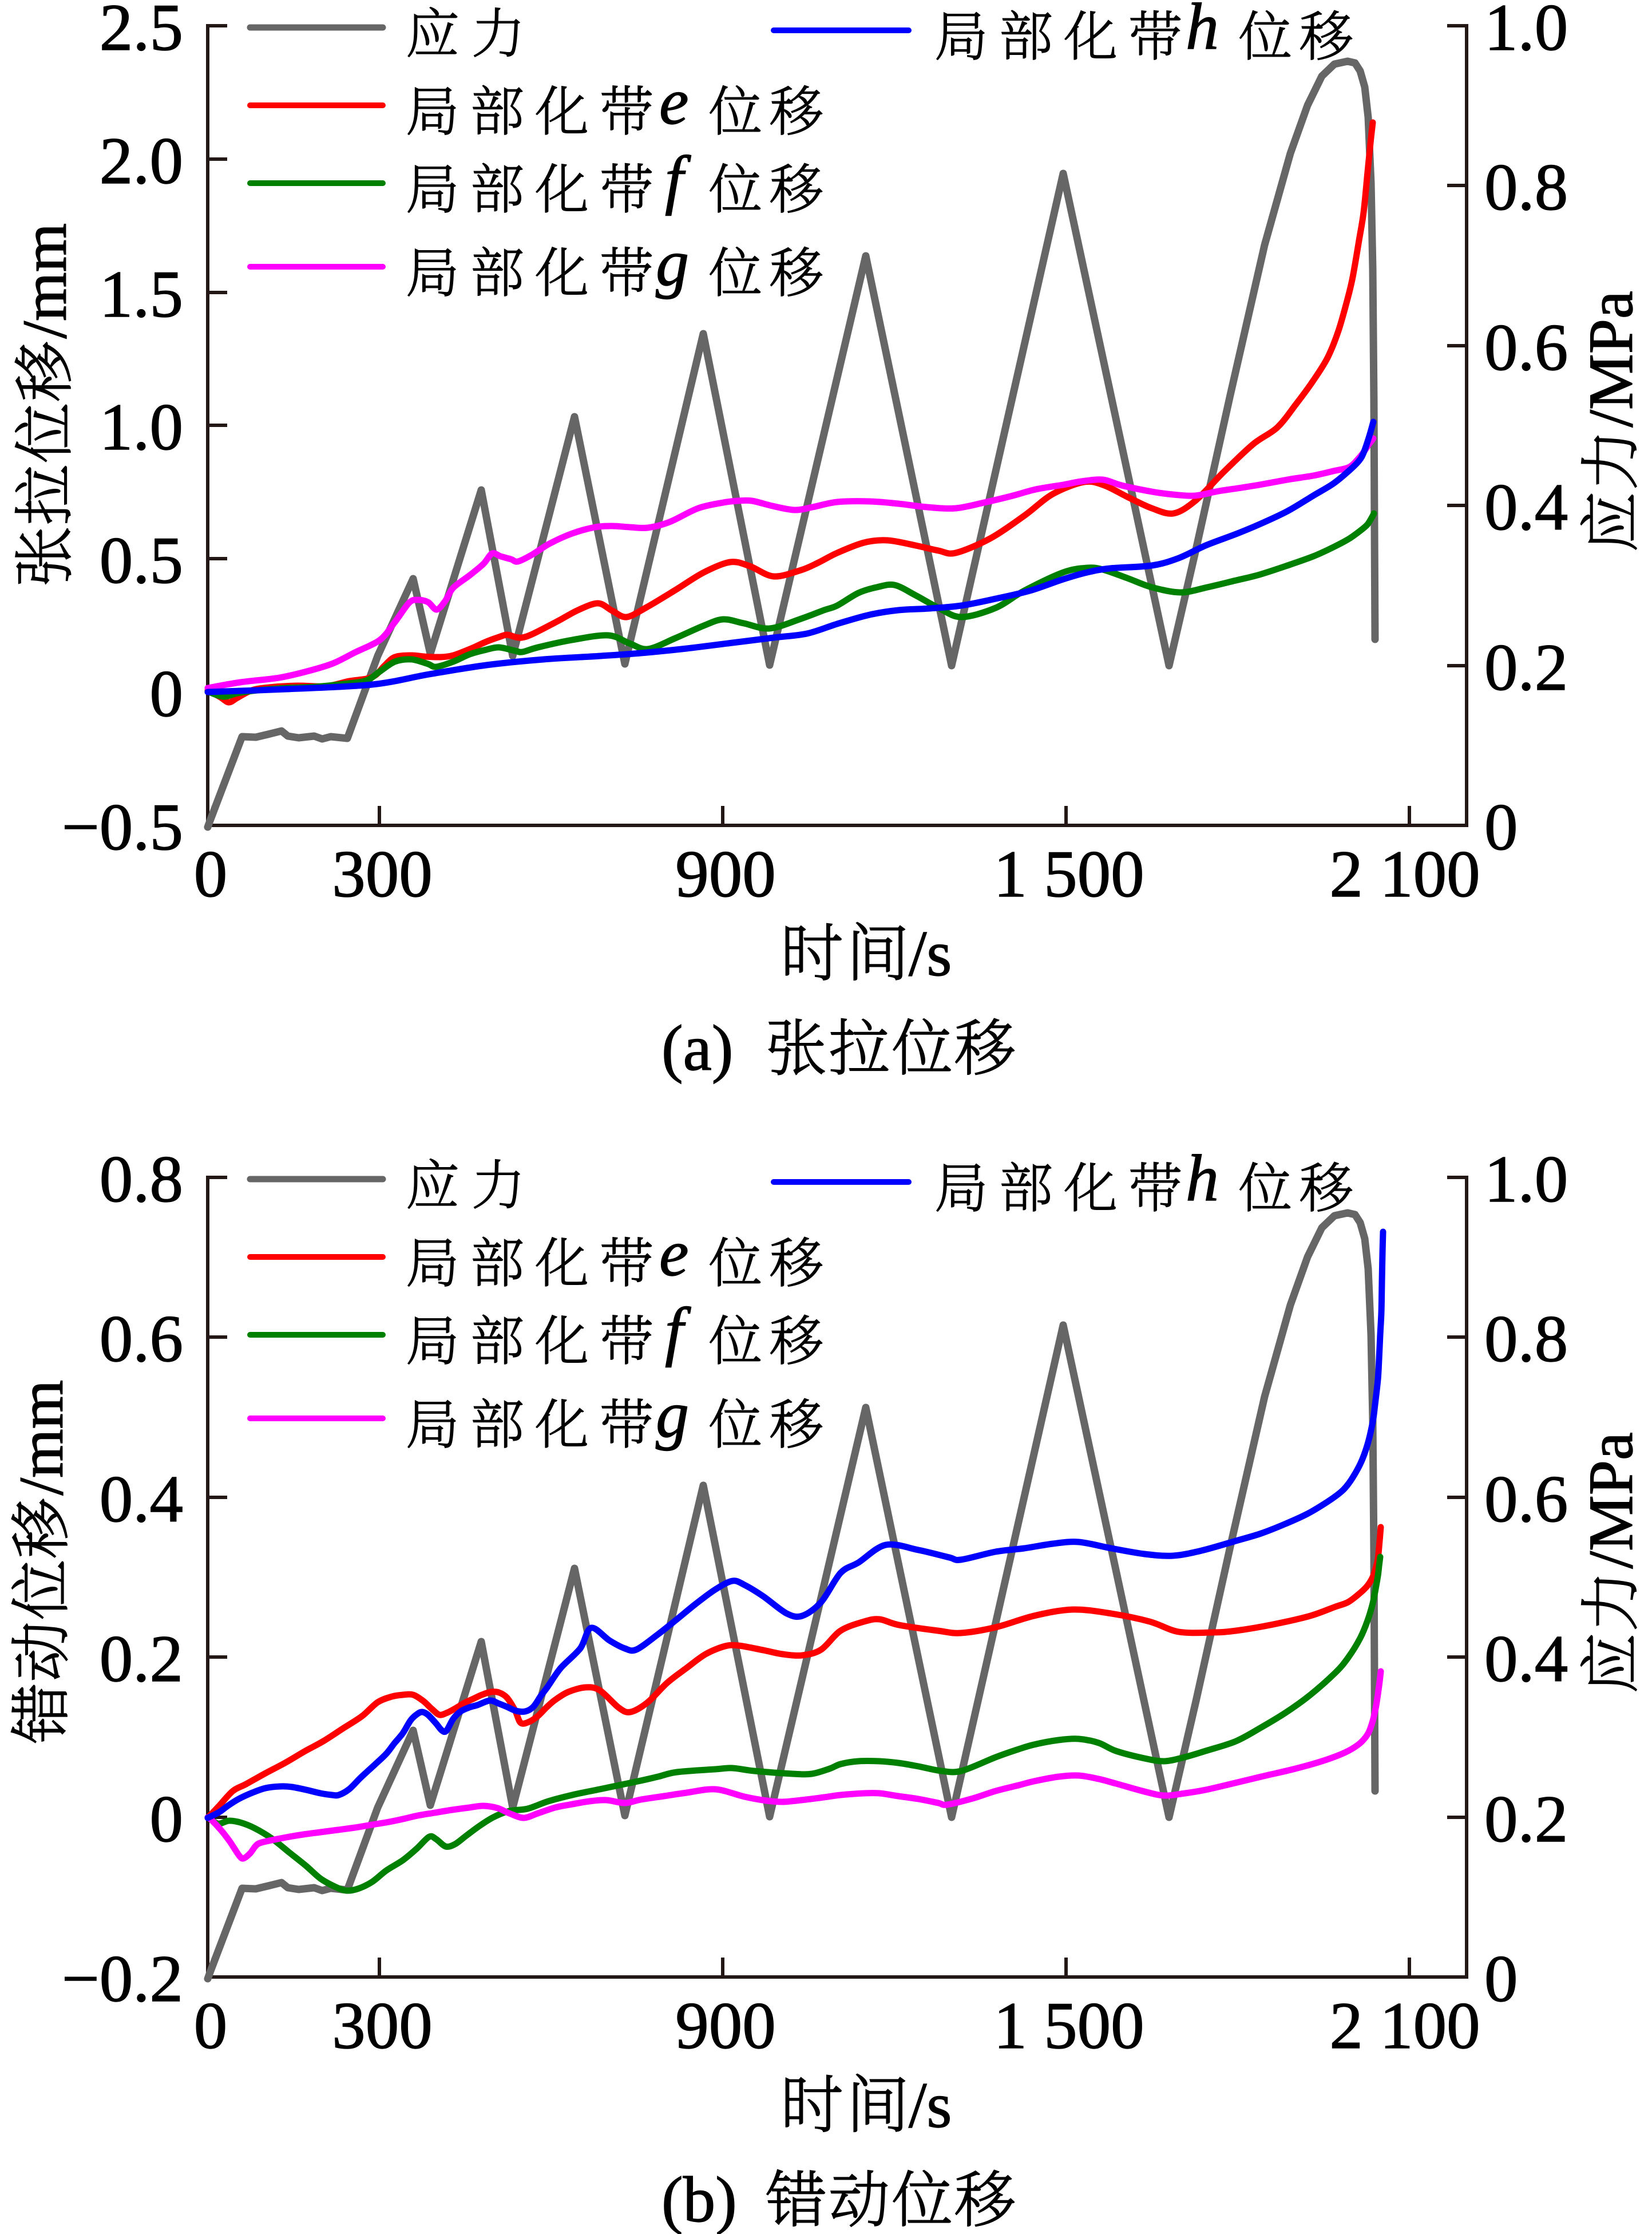  What do you see at coordinates (697, 1048) in the screenshot?
I see `svg-text: (a)` at bounding box center [697, 1048].